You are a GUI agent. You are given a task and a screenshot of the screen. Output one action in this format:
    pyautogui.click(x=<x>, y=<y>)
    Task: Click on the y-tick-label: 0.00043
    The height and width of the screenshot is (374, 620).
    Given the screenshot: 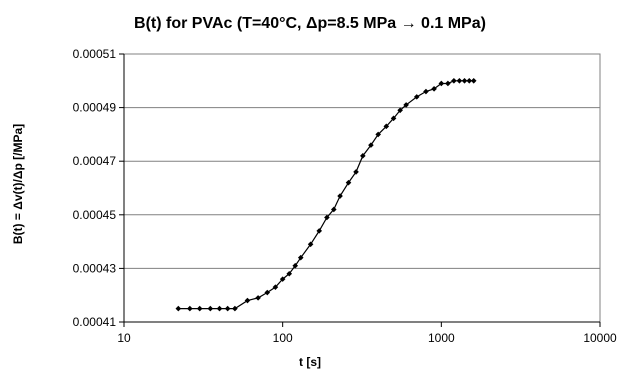 What is the action you would take?
    pyautogui.click(x=95, y=268)
    